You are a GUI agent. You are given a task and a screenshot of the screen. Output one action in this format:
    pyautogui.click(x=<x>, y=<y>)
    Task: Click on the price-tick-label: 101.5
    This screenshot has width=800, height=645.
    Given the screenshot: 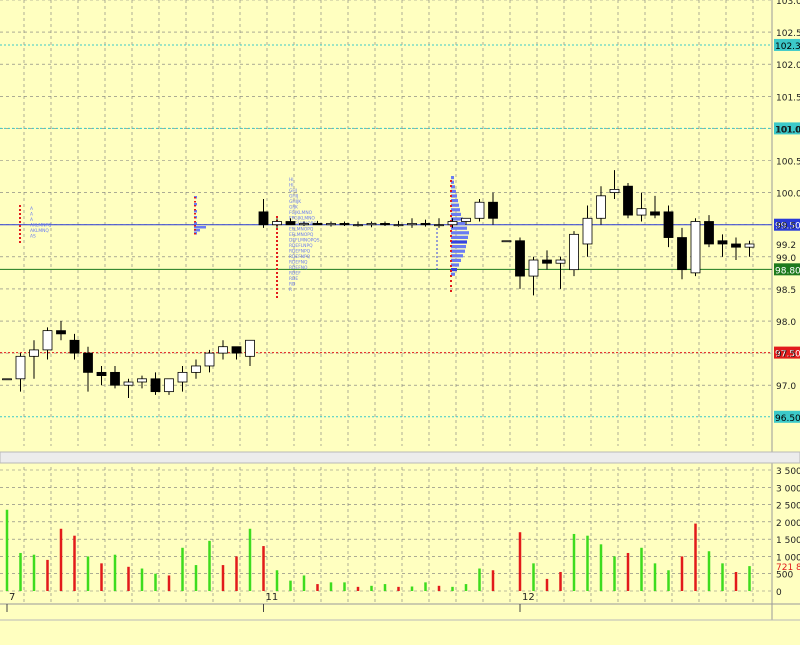 What is the action you would take?
    pyautogui.click(x=788, y=98)
    